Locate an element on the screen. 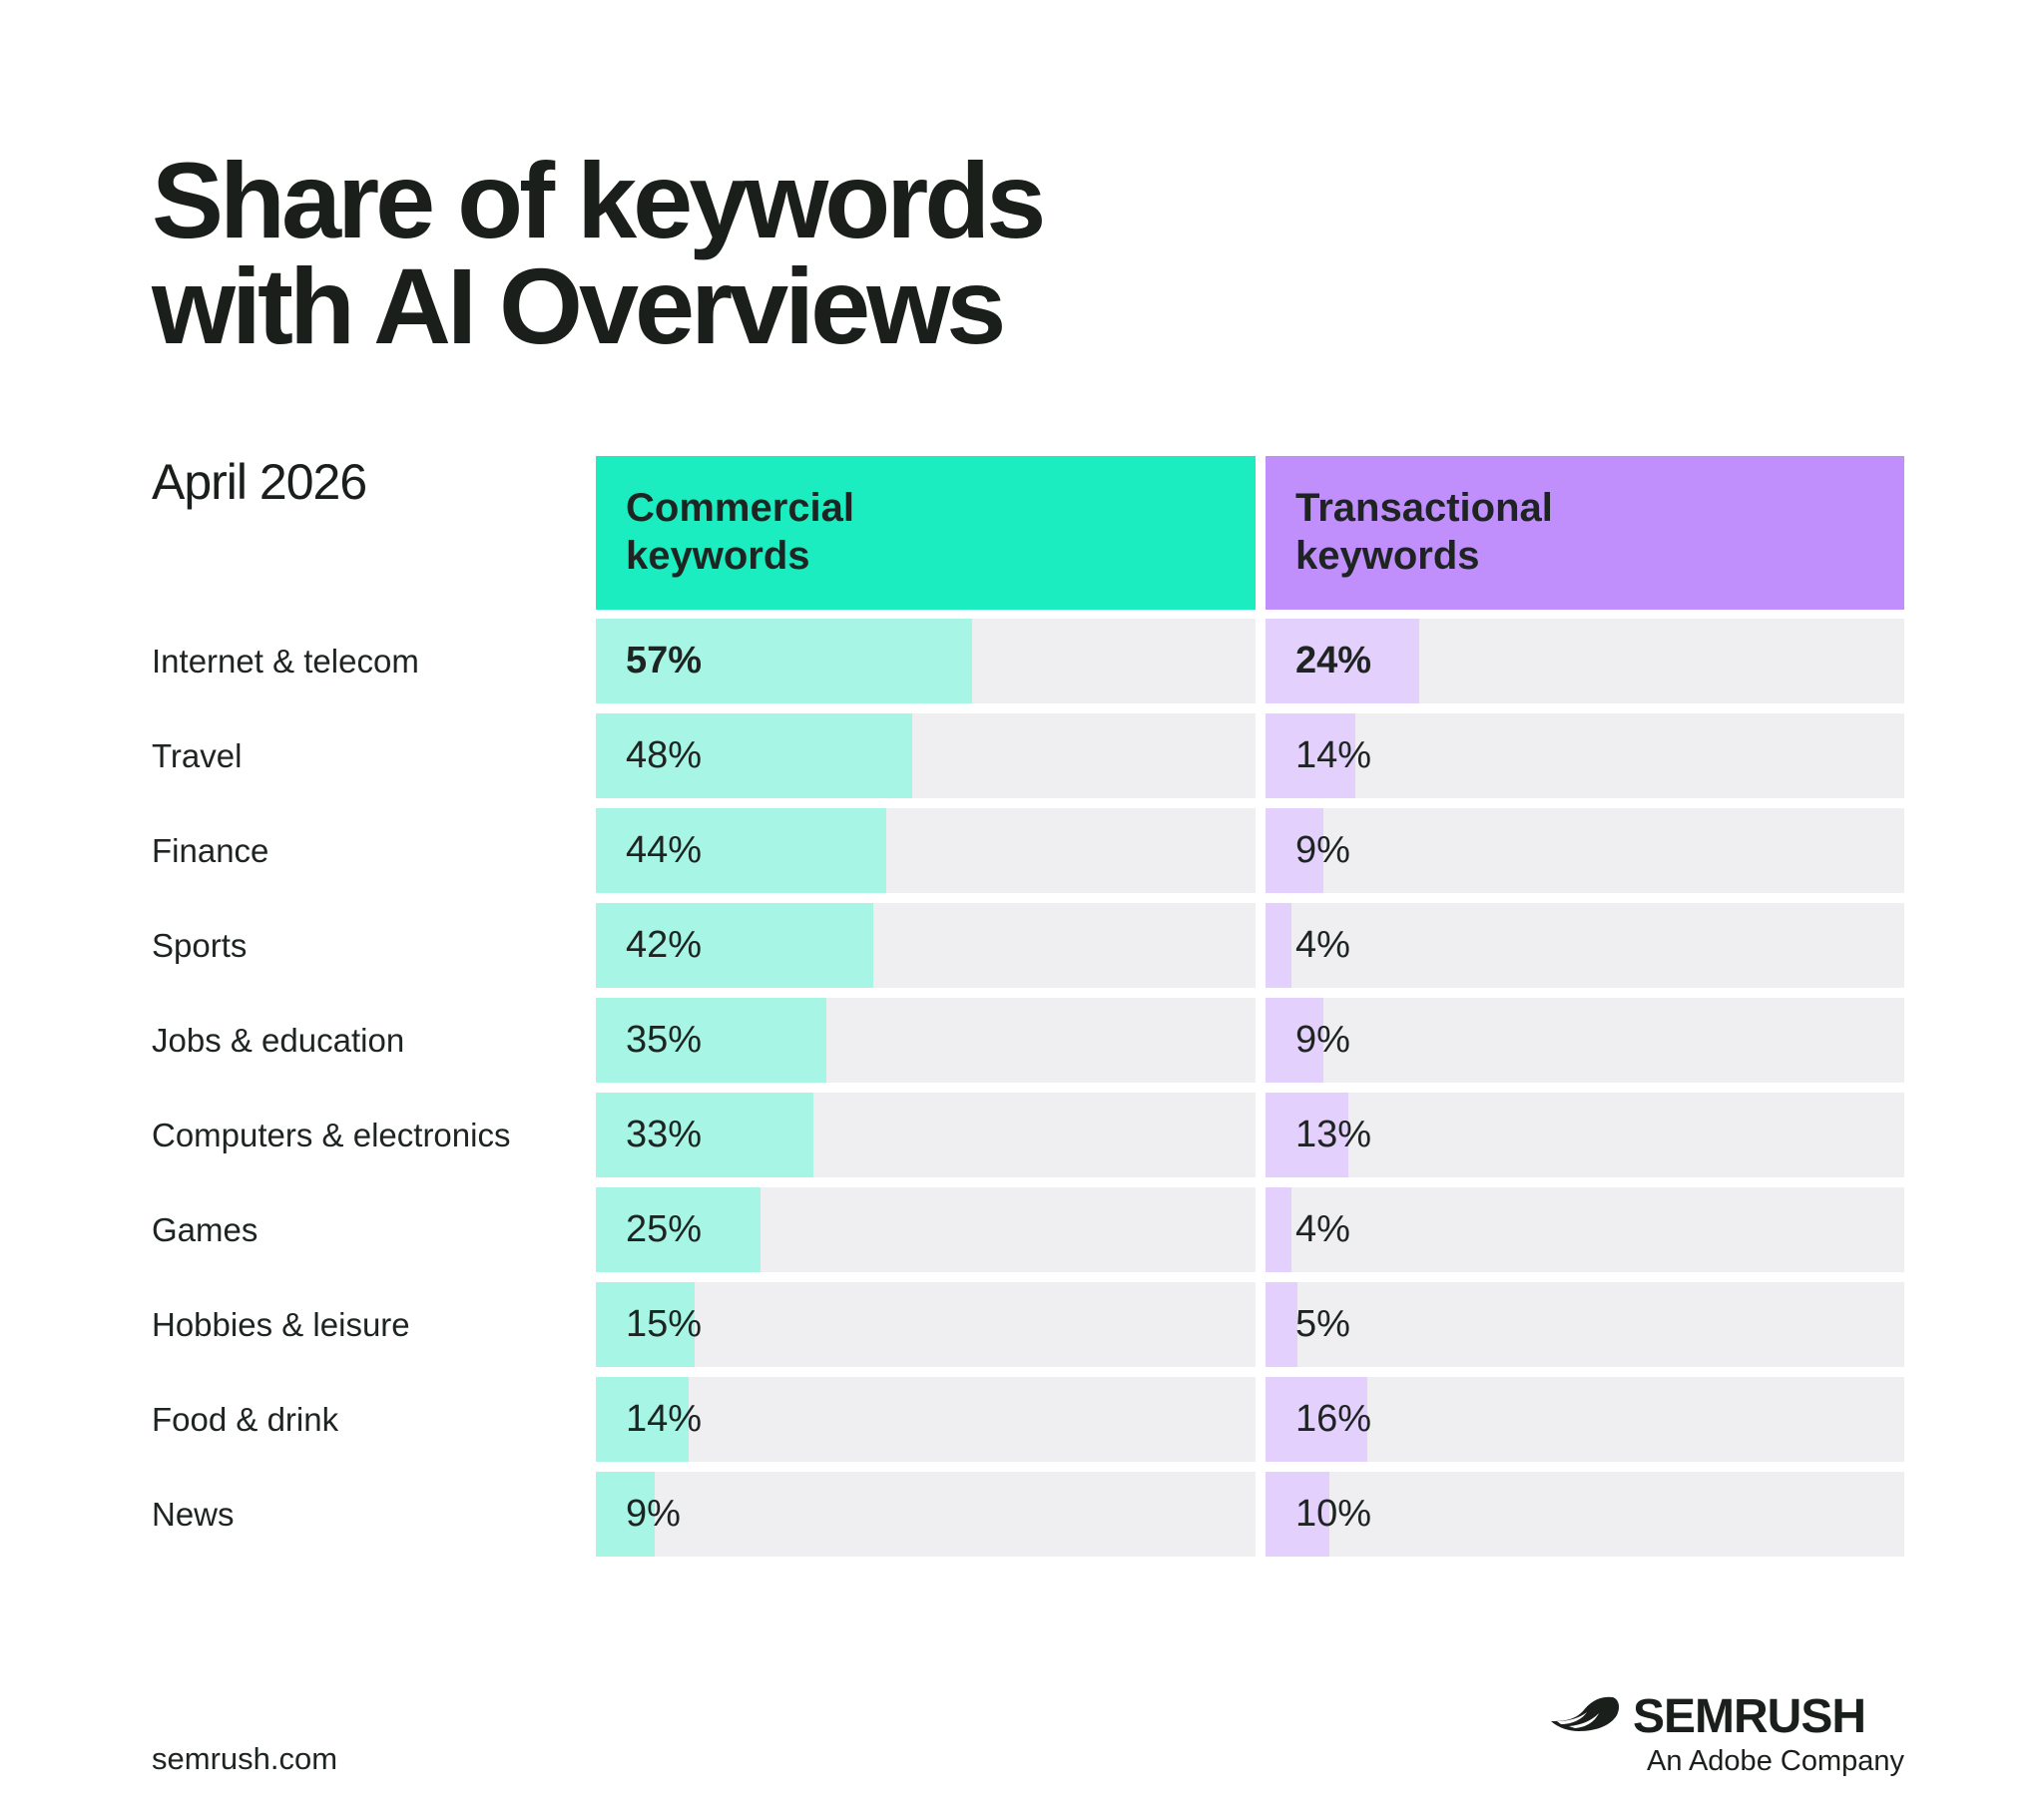 Image resolution: width=2044 pixels, height=1816 pixels. chart-title: Share of keywords with AI Overviews is located at coordinates (599, 253).